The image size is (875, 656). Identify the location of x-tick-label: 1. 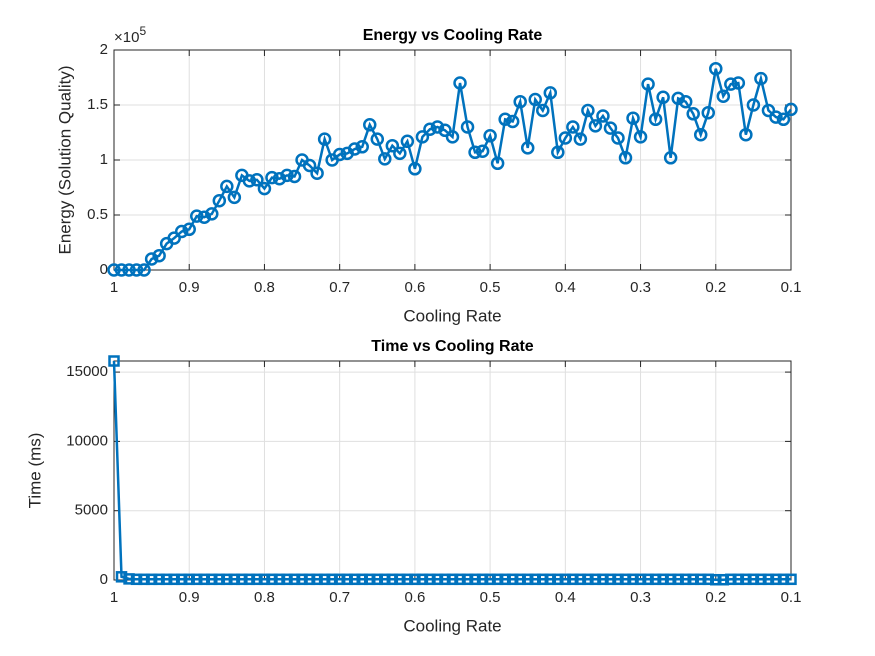
(114, 287).